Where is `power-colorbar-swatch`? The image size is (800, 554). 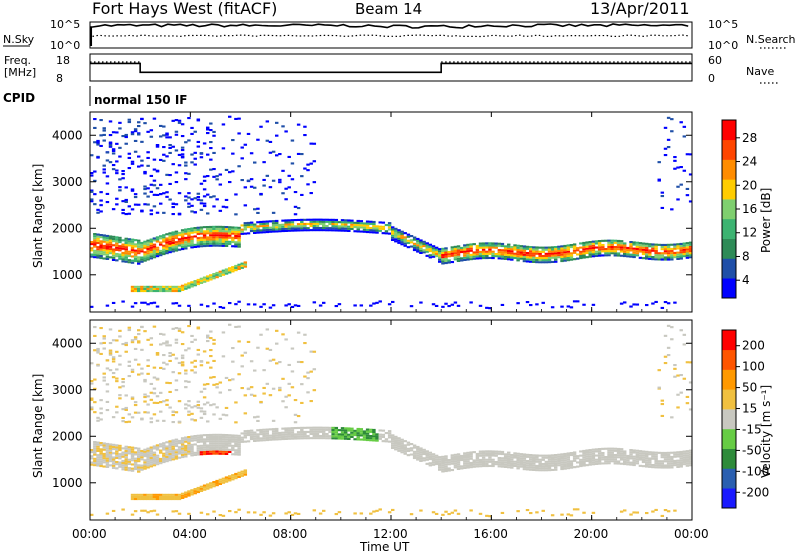 power-colorbar-swatch is located at coordinates (729, 248).